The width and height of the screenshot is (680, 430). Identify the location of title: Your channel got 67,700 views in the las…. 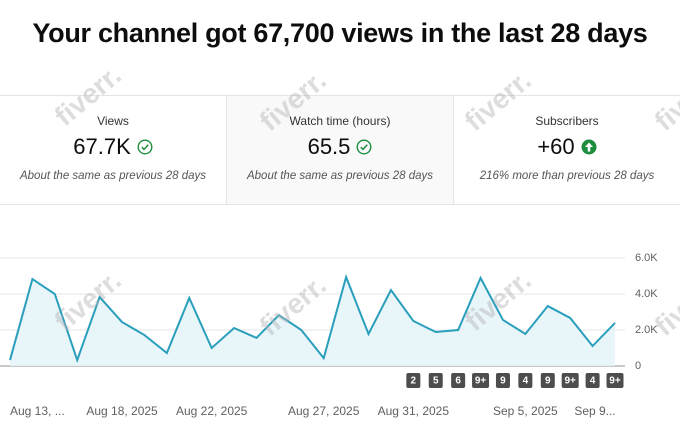
(340, 33).